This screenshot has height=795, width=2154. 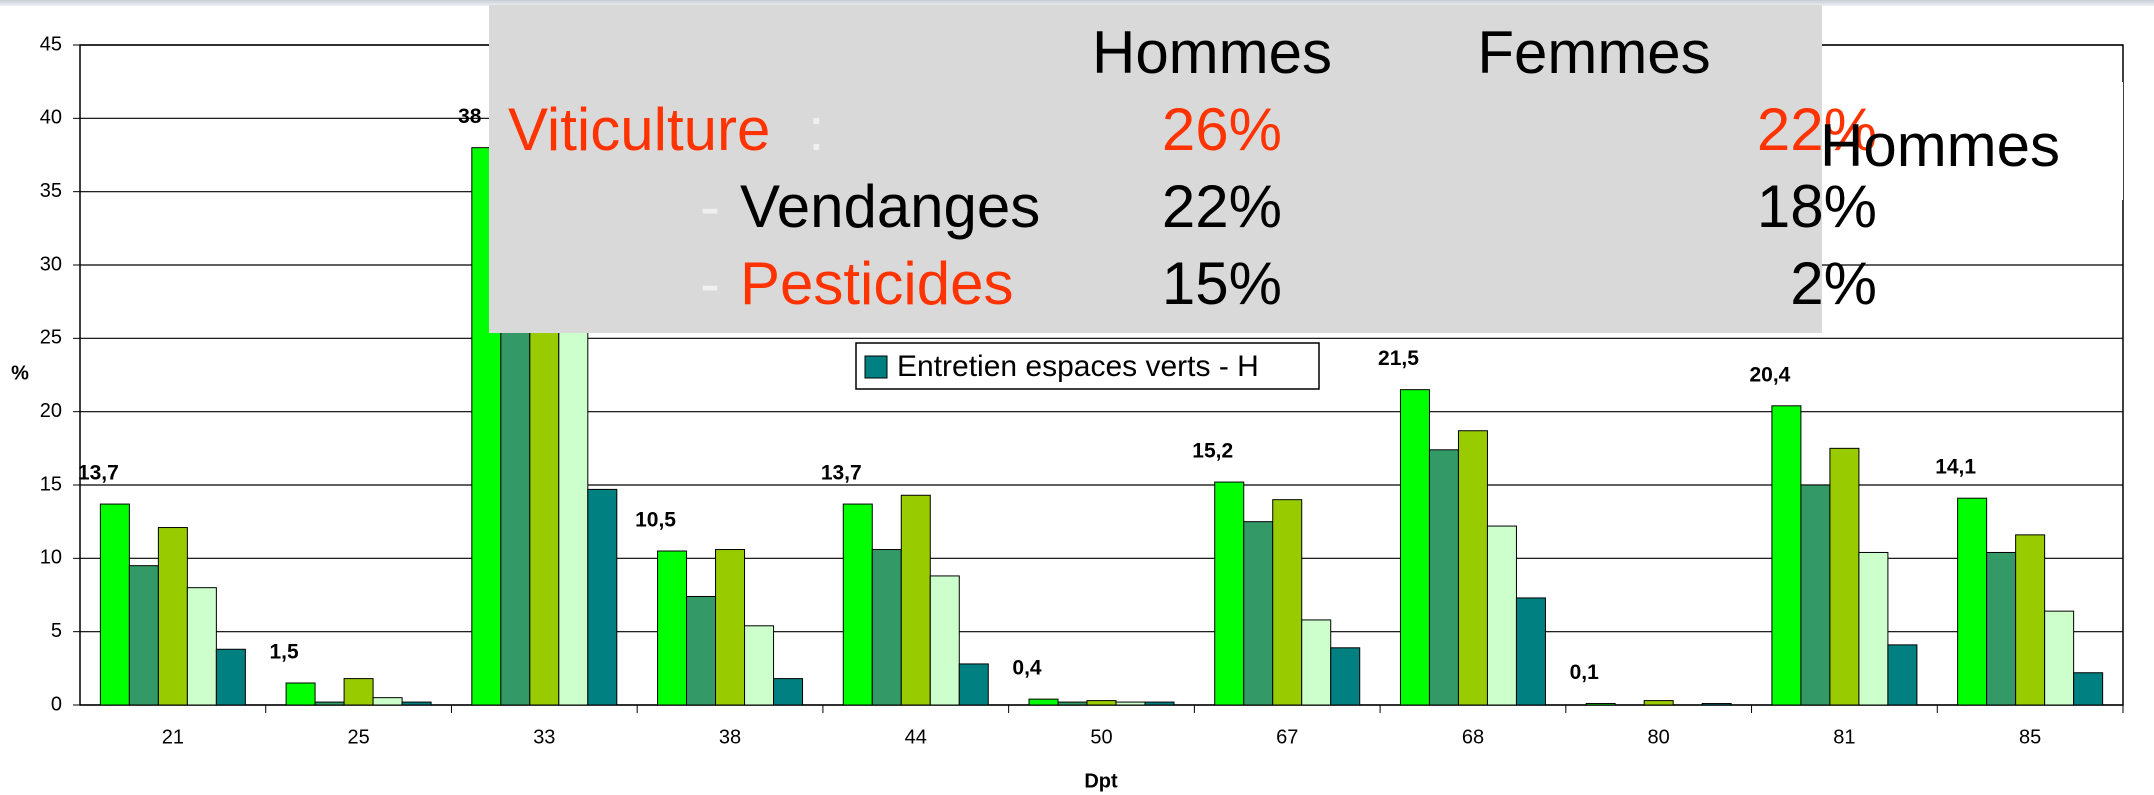 I want to click on x-tick-label: 50, so click(x=1101, y=737).